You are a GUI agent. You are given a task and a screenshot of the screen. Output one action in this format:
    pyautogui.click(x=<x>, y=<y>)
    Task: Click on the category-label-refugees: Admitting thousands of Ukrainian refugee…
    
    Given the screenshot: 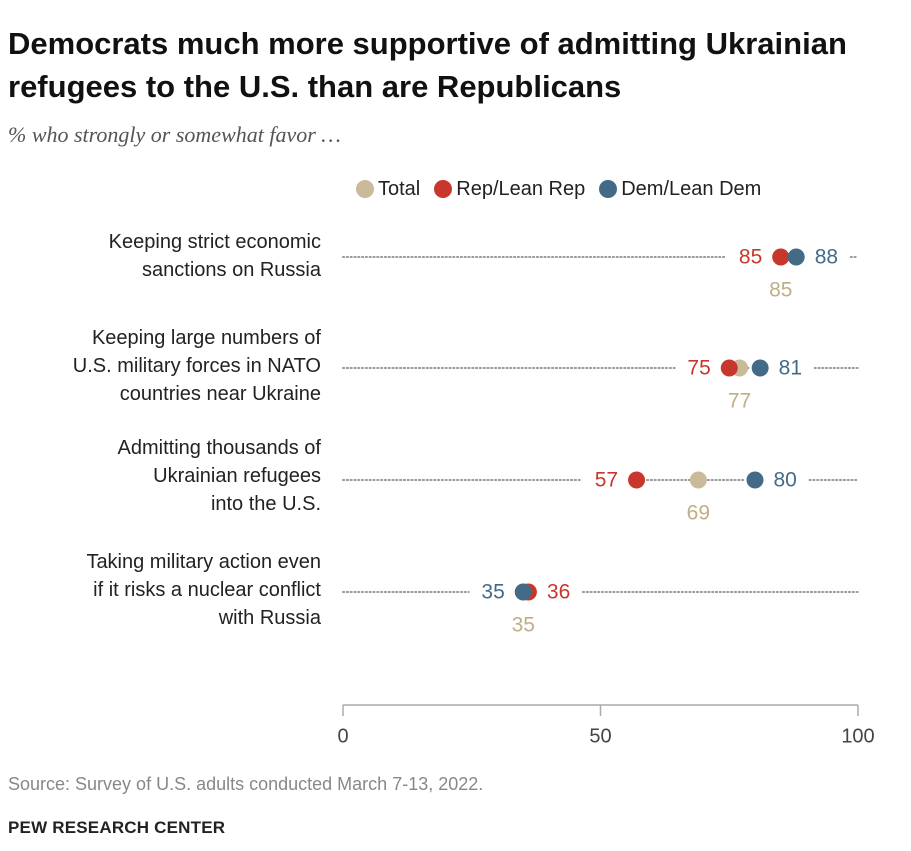 What is the action you would take?
    pyautogui.click(x=219, y=476)
    